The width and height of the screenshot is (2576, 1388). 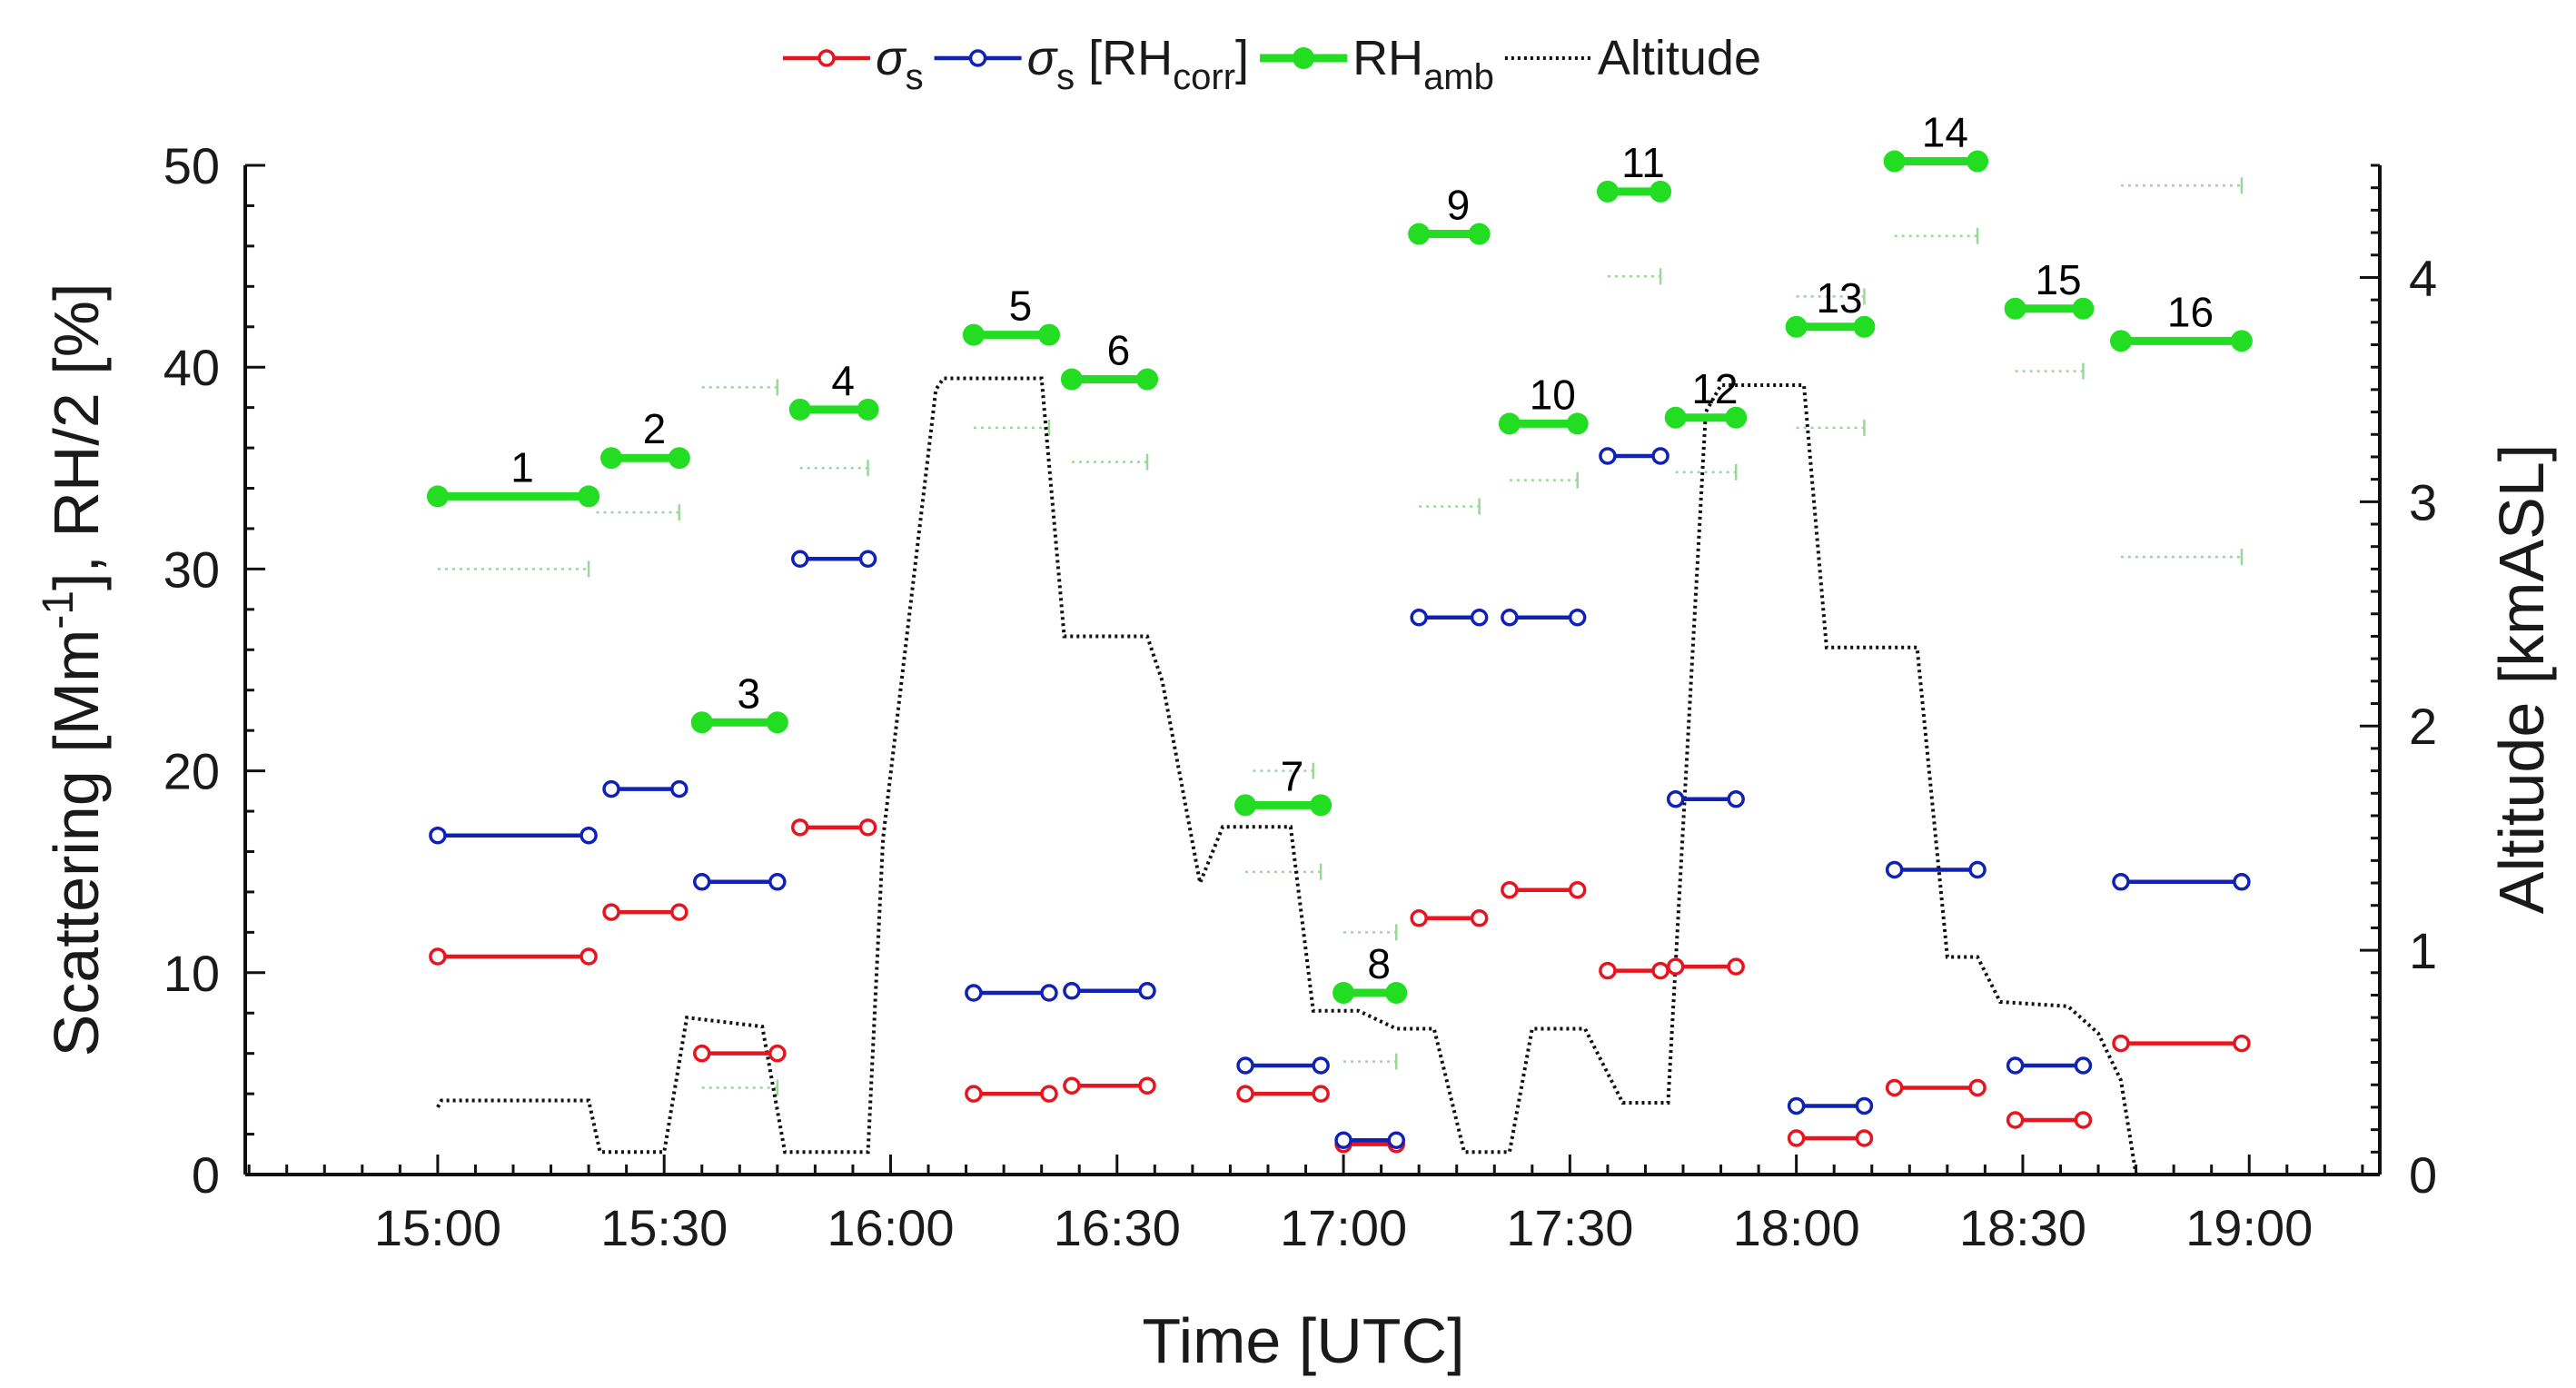 What do you see at coordinates (191, 569) in the screenshot?
I see `y-left-tick-label: 30` at bounding box center [191, 569].